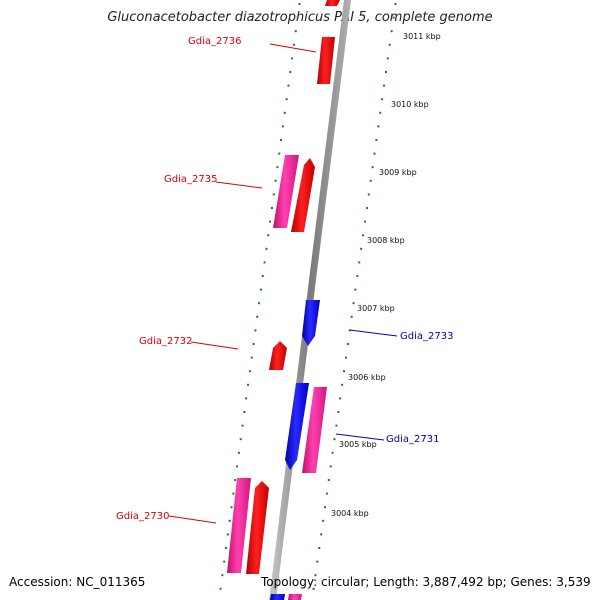 The width and height of the screenshot is (600, 600). Describe the element at coordinates (165, 341) in the screenshot. I see `gene-label-gdia-2732: Gdia_2732` at that location.